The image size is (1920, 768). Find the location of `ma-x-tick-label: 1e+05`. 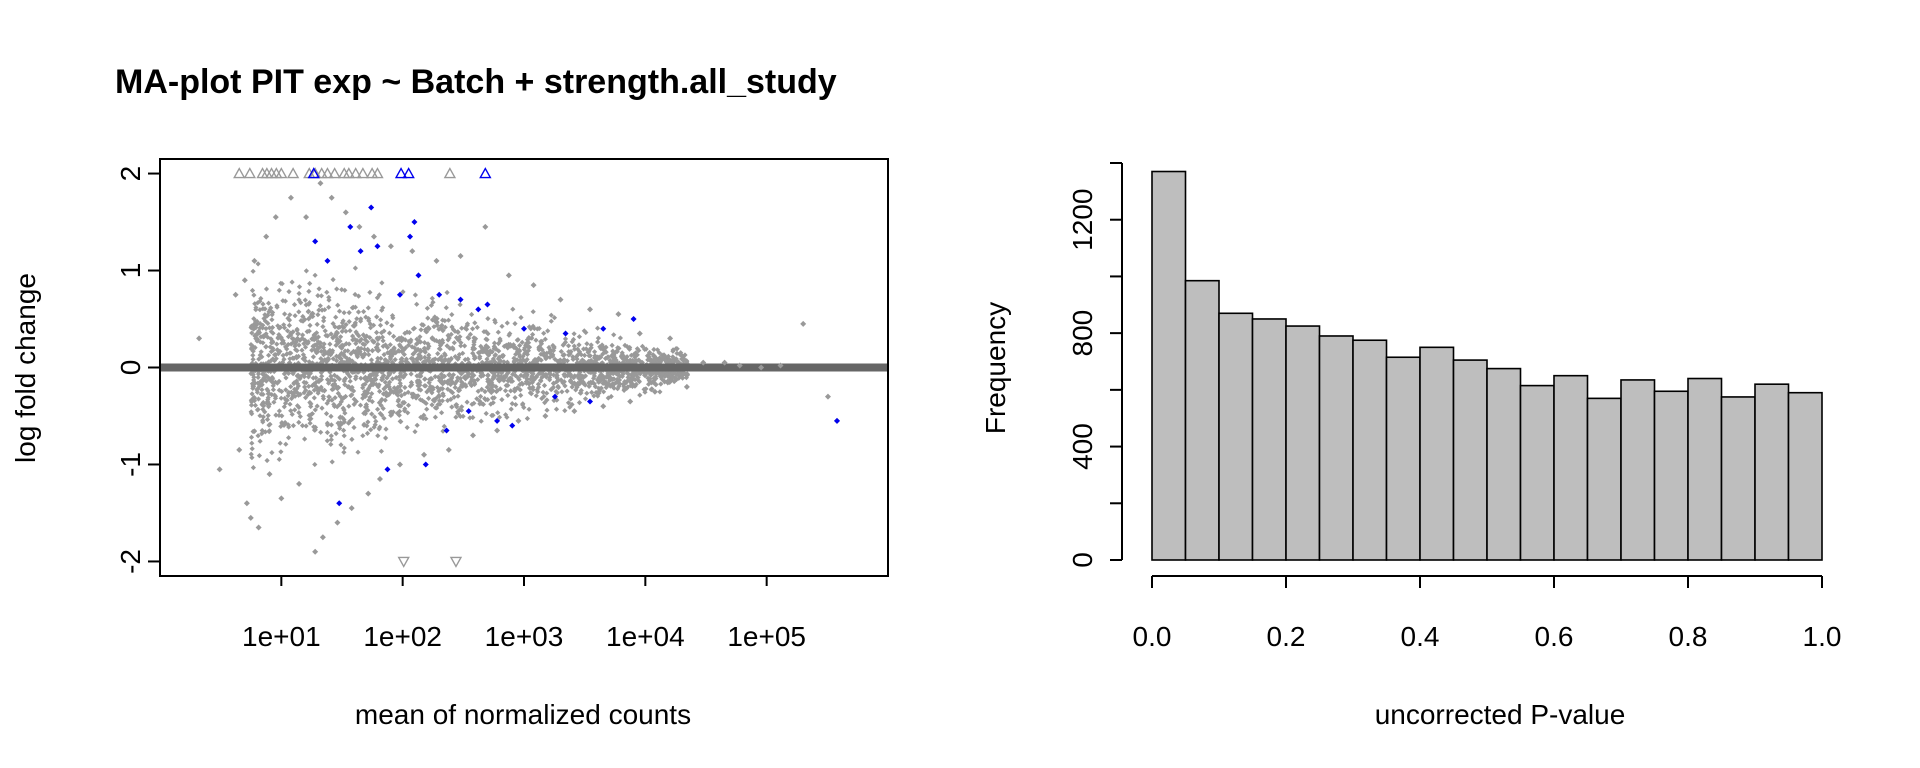

ma-x-tick-label: 1e+05 is located at coordinates (766, 636).